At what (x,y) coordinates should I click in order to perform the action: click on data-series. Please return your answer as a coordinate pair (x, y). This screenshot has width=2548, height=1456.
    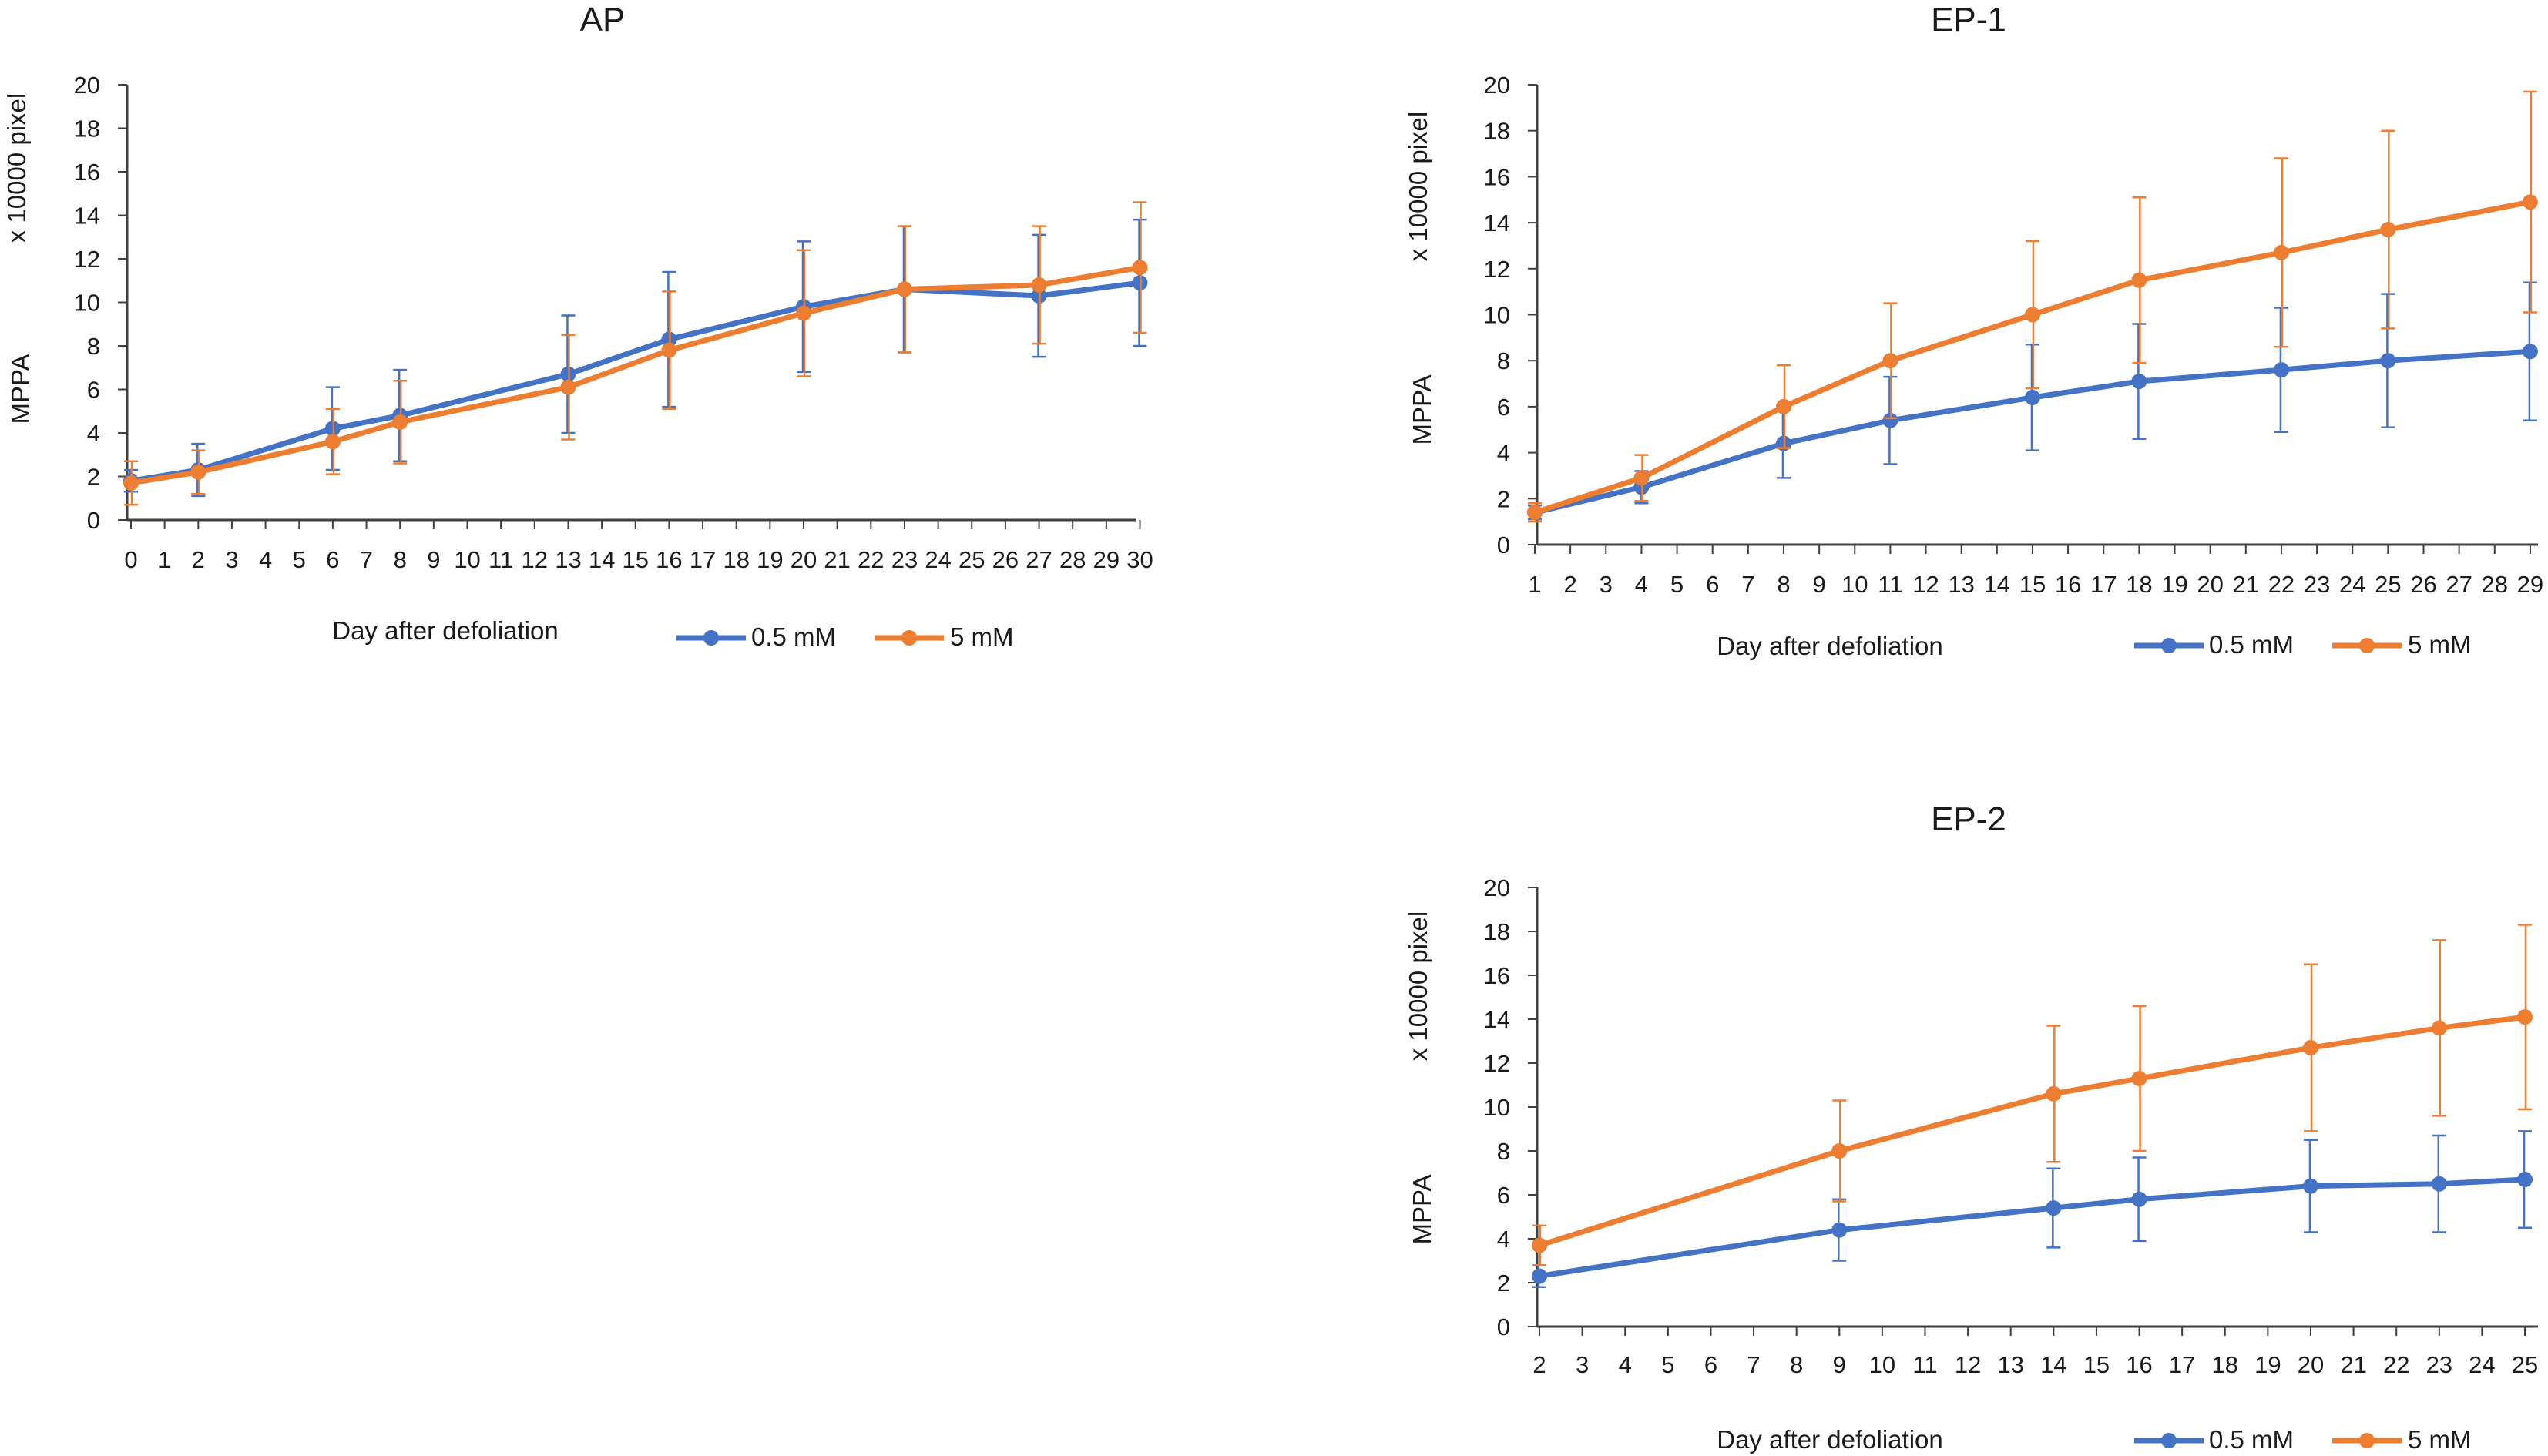
    Looking at the image, I should click on (635, 353).